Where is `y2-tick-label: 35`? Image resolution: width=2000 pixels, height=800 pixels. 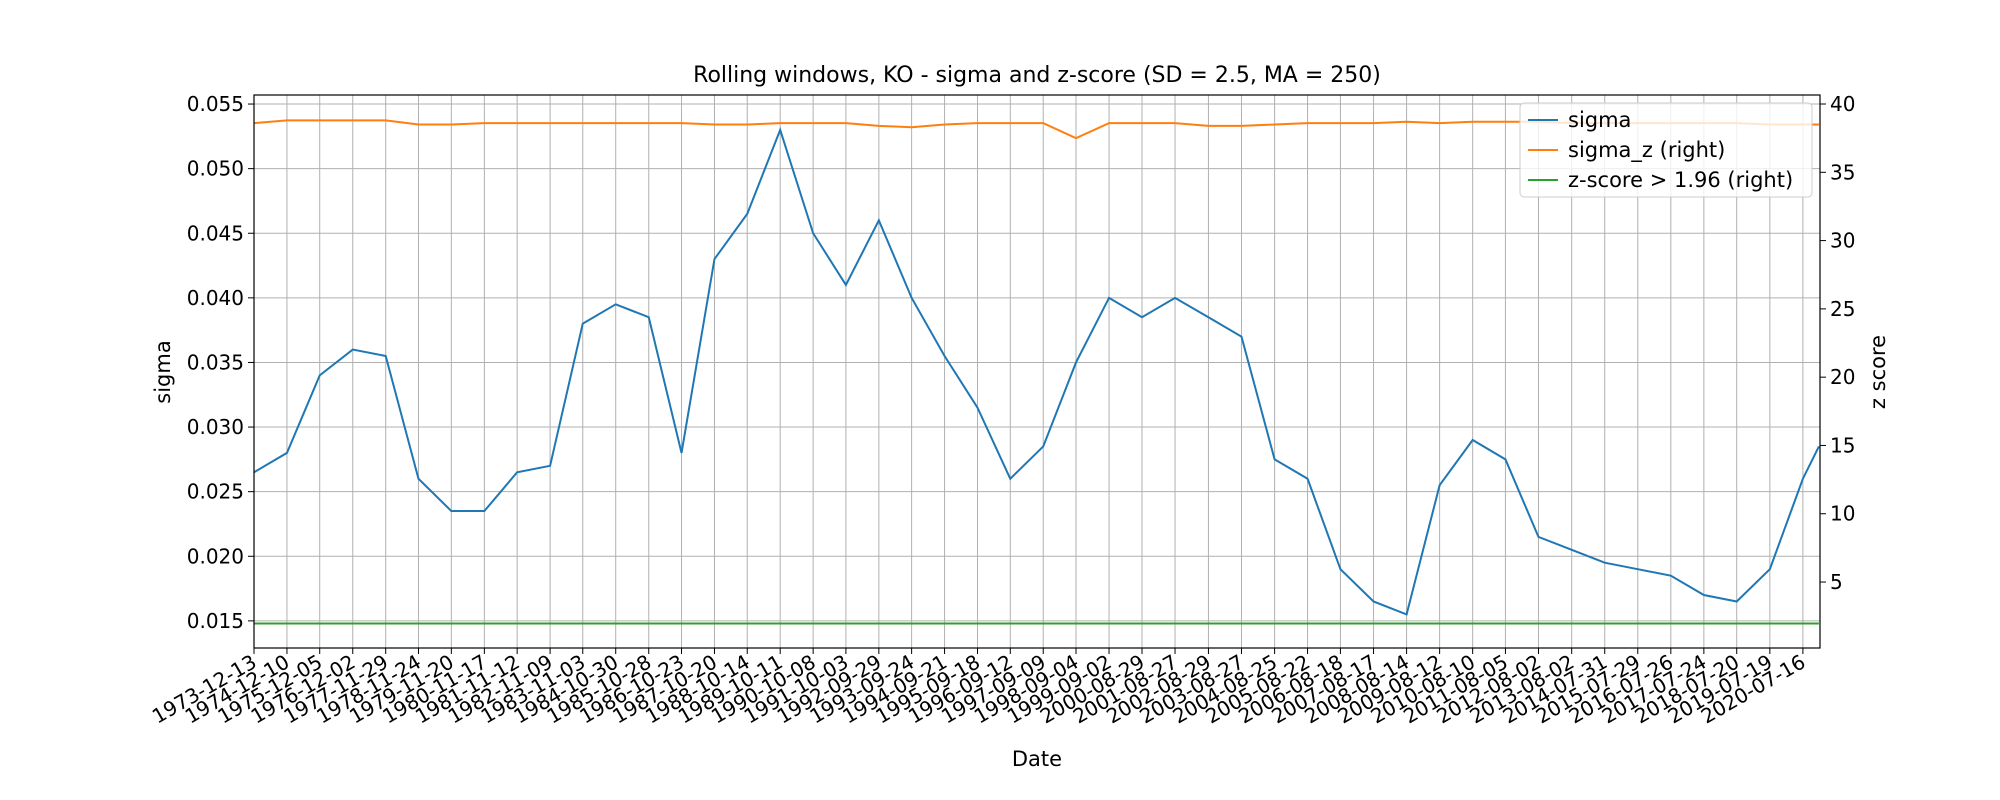
y2-tick-label: 35 is located at coordinates (1842, 172).